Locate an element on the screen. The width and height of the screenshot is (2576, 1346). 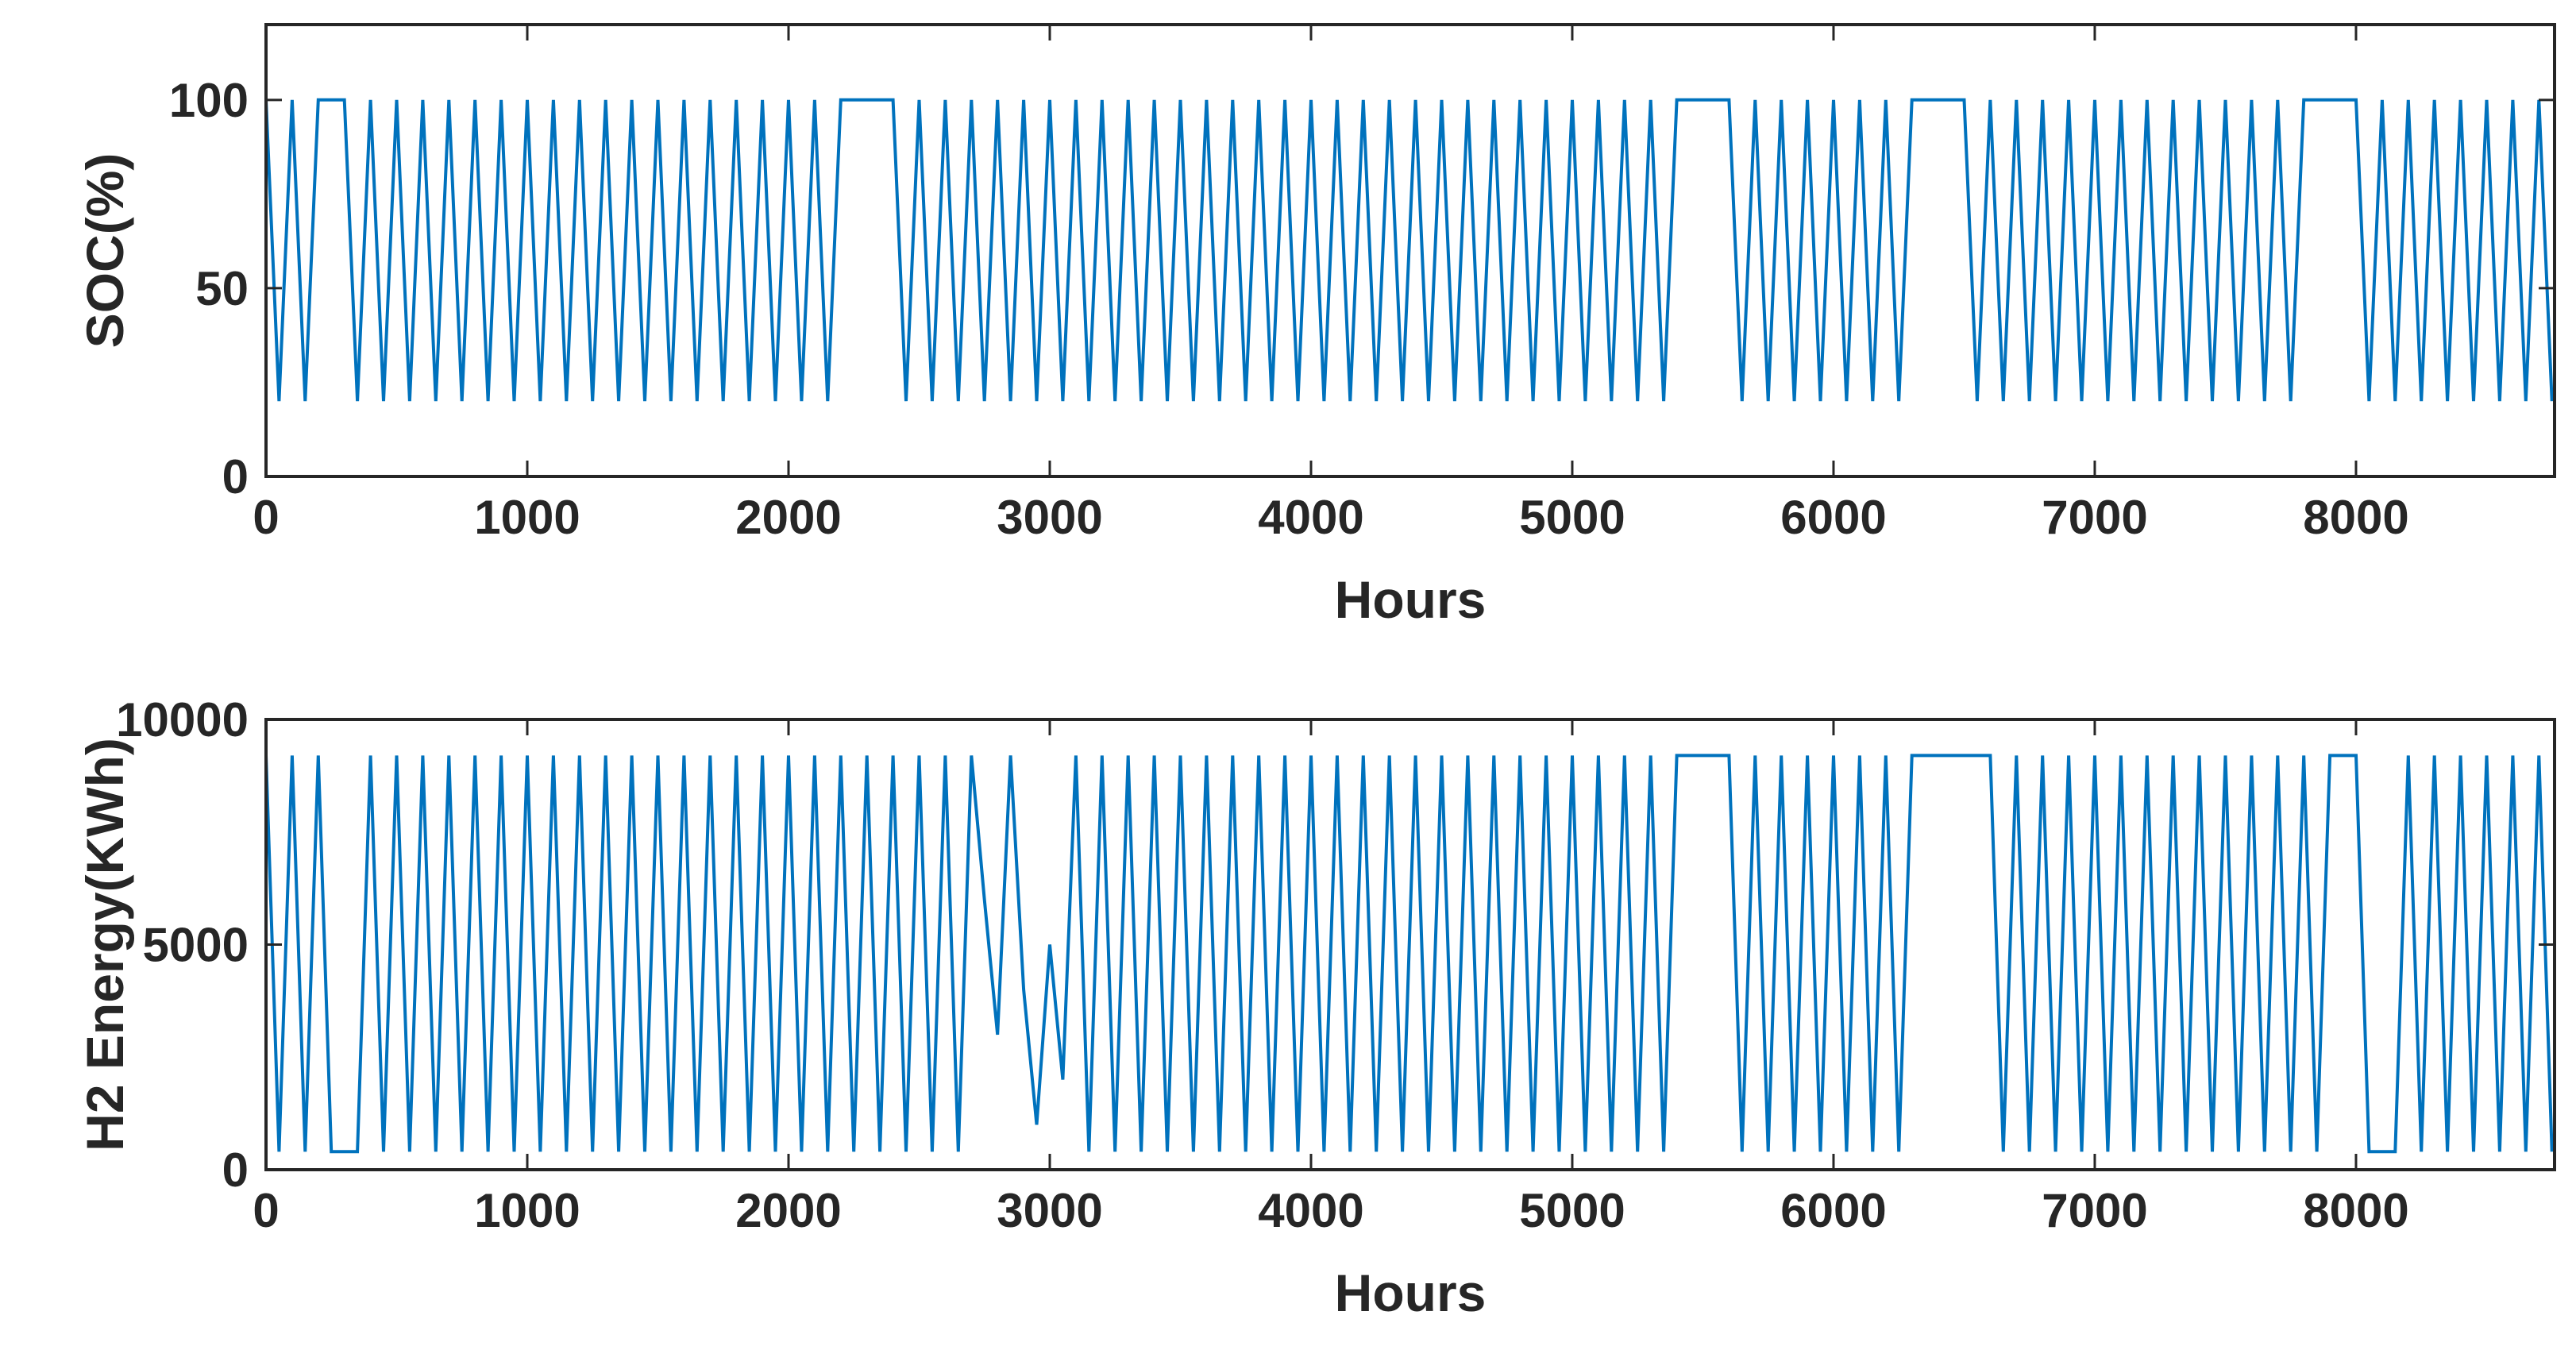
y-axis-label: SOC(%) is located at coordinates (104, 251).